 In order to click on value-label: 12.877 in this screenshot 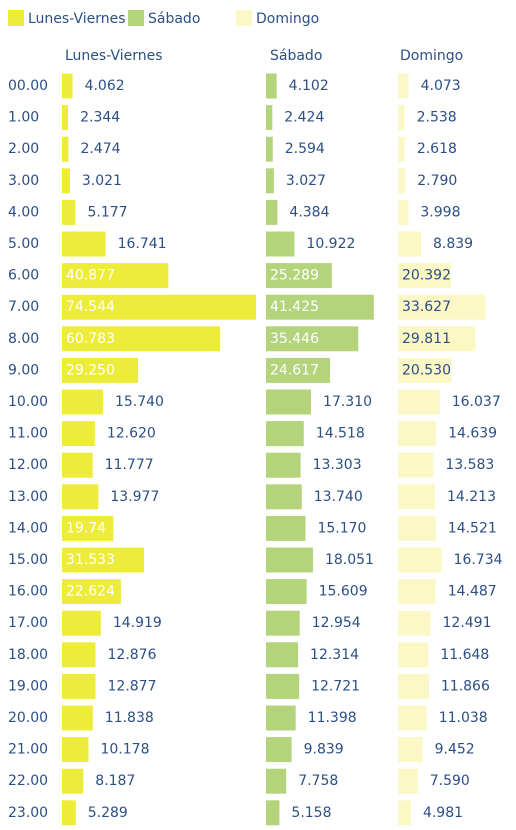, I will do `click(132, 686)`.